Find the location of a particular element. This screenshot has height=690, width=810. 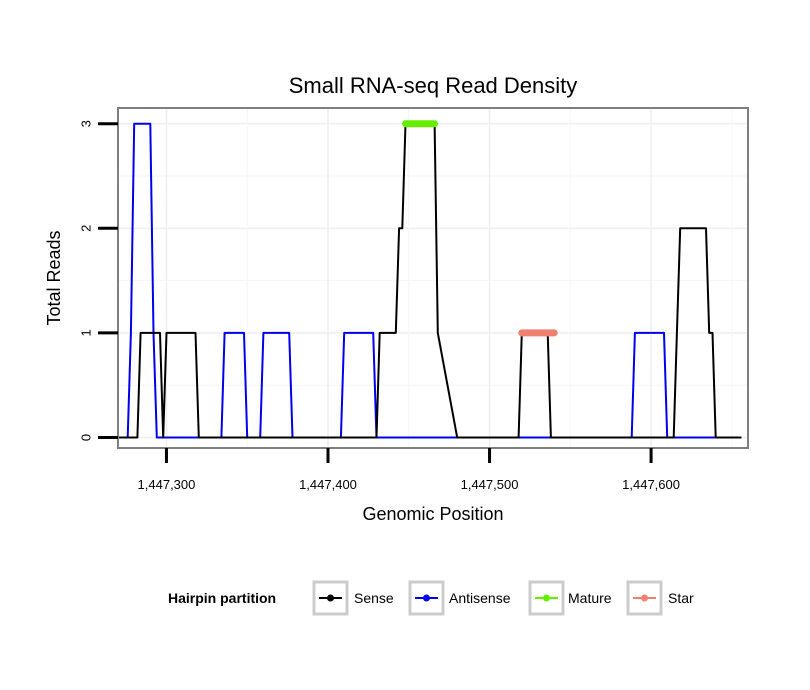

x-tick-label: 1,447,400 is located at coordinates (328, 484).